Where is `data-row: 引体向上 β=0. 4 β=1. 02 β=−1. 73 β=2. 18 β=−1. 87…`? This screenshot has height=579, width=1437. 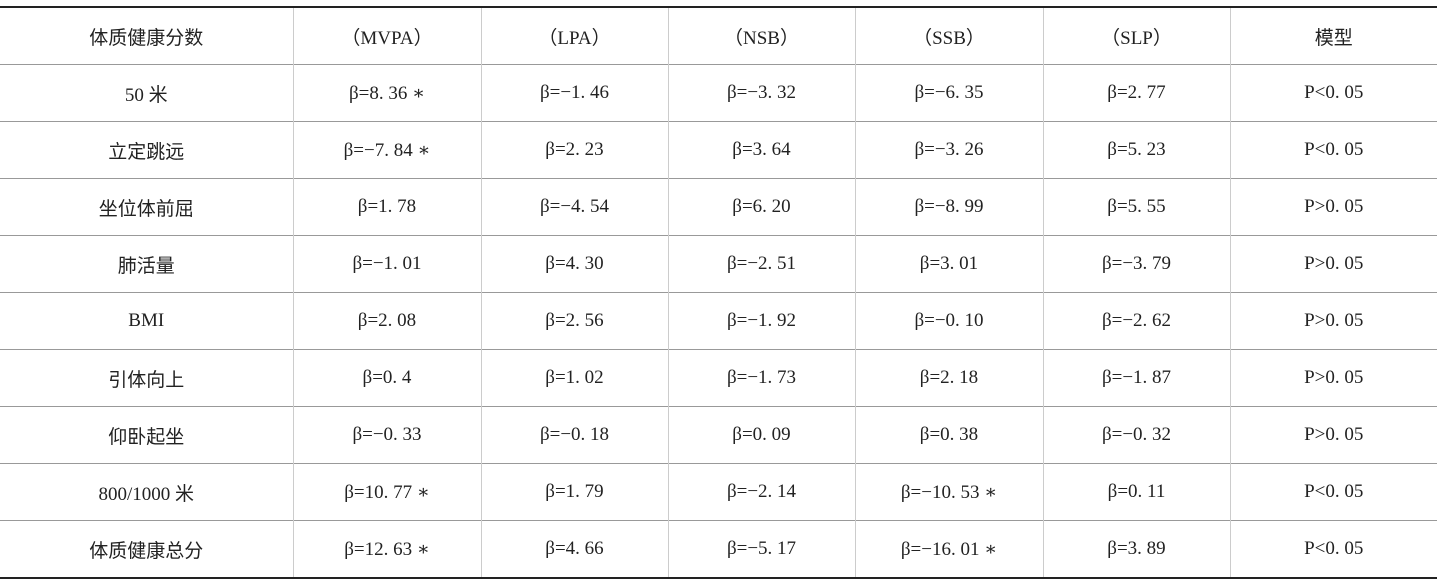
data-row: 引体向上 β=0. 4 β=1. 02 β=−1. 73 β=2. 18 β=−1. 87… is located at coordinates (718, 378).